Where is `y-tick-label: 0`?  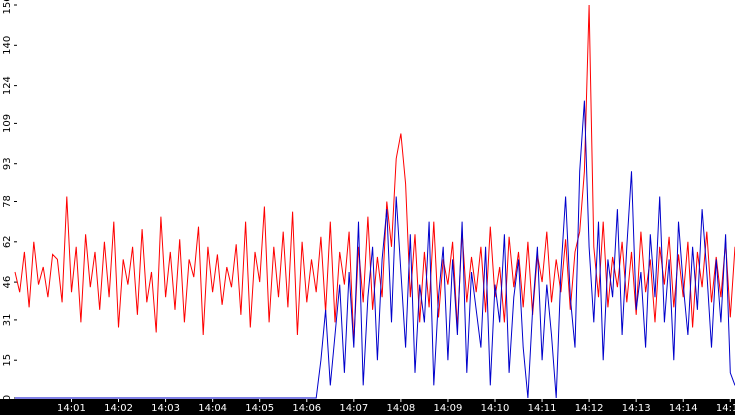
y-tick-label: 0 is located at coordinates (7, 398).